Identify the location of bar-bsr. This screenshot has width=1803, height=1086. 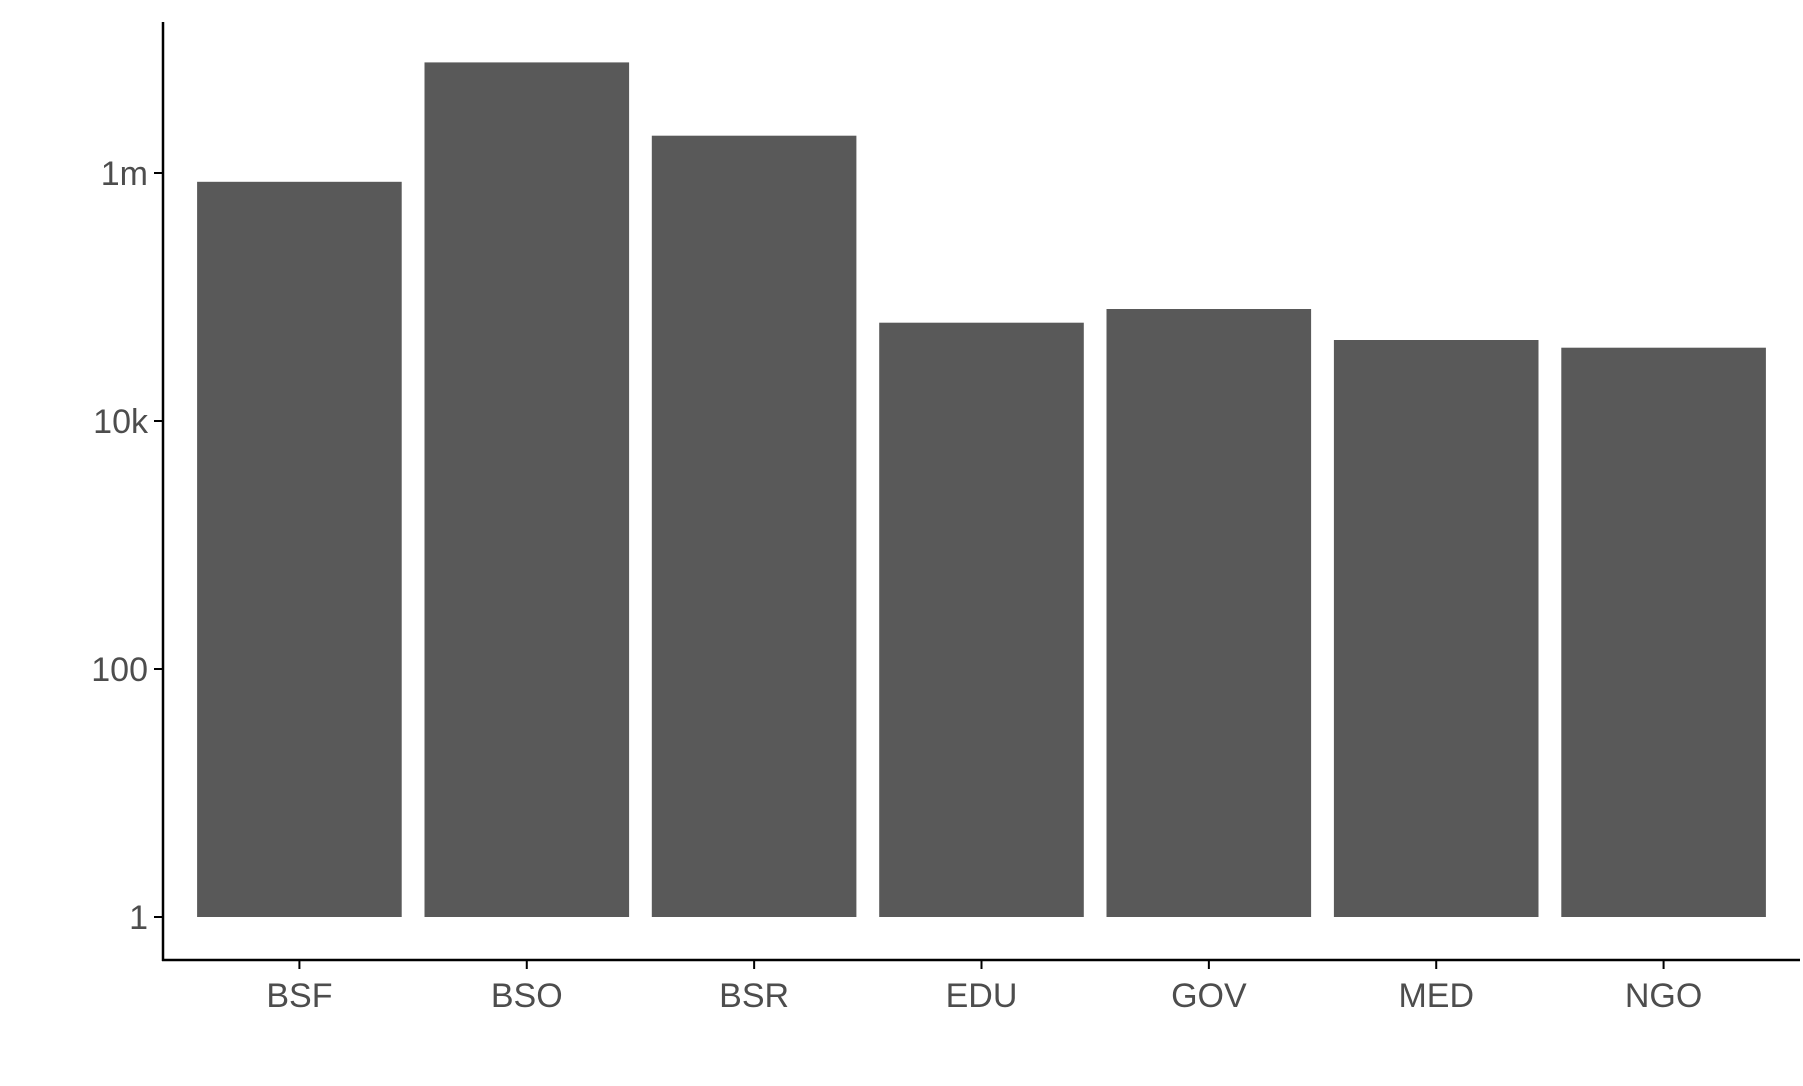
(754, 526).